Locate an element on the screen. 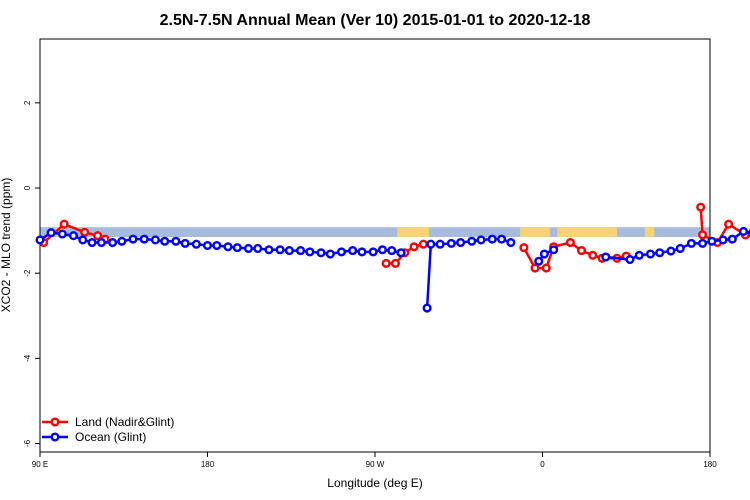 The width and height of the screenshot is (750, 500). x-tick-label-0: 90 E is located at coordinates (40, 464).